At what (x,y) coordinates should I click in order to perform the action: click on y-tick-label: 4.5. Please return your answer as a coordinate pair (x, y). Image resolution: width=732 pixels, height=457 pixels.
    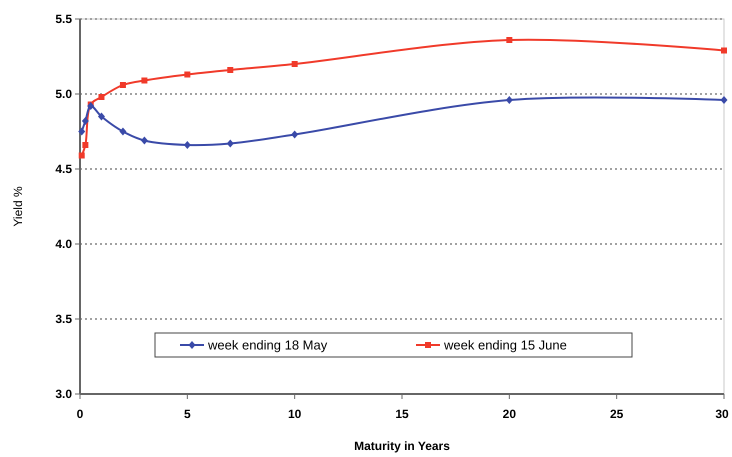
    Looking at the image, I should click on (63, 169).